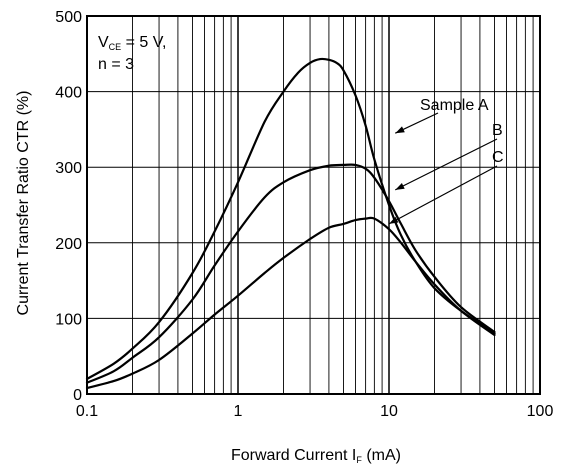 The width and height of the screenshot is (568, 470). Describe the element at coordinates (23, 203) in the screenshot. I see `y-axis-title: Current Transfer Ratio CTR (%)` at that location.